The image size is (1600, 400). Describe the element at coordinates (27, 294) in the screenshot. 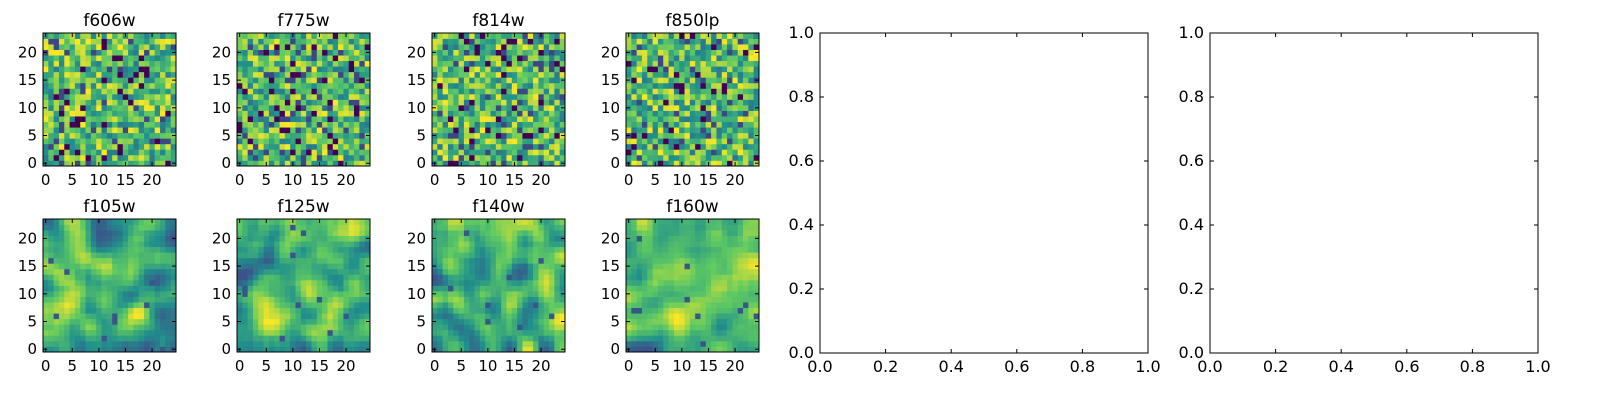

I see `y-tick-label: 10` at that location.